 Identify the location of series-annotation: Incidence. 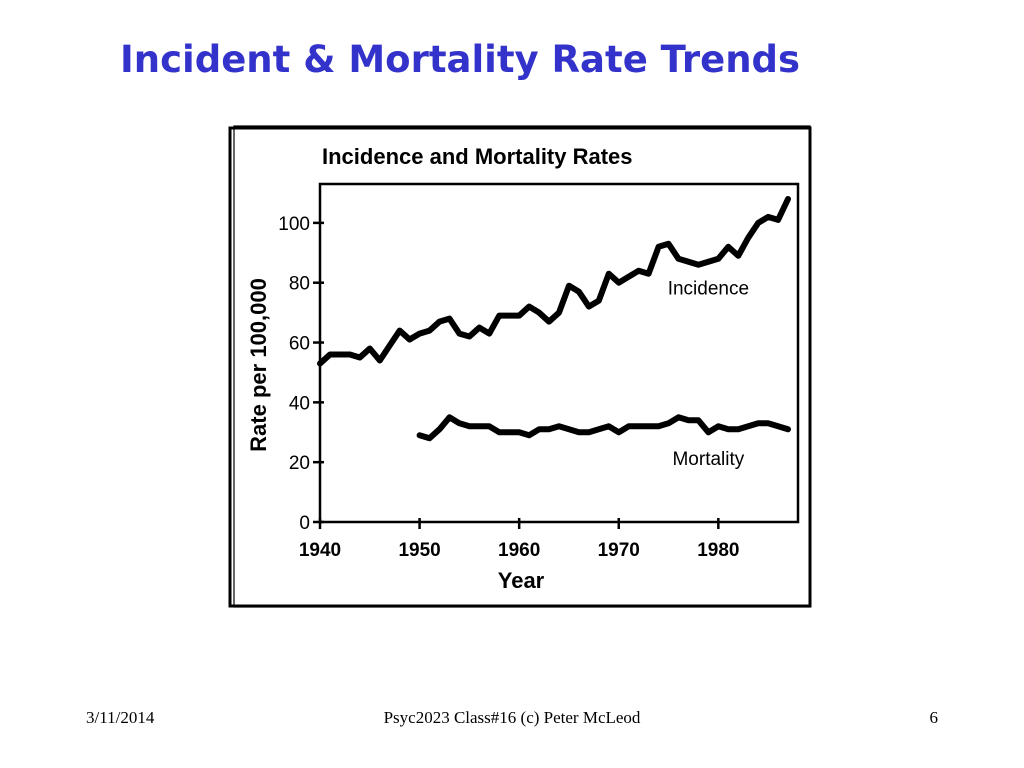
(708, 289).